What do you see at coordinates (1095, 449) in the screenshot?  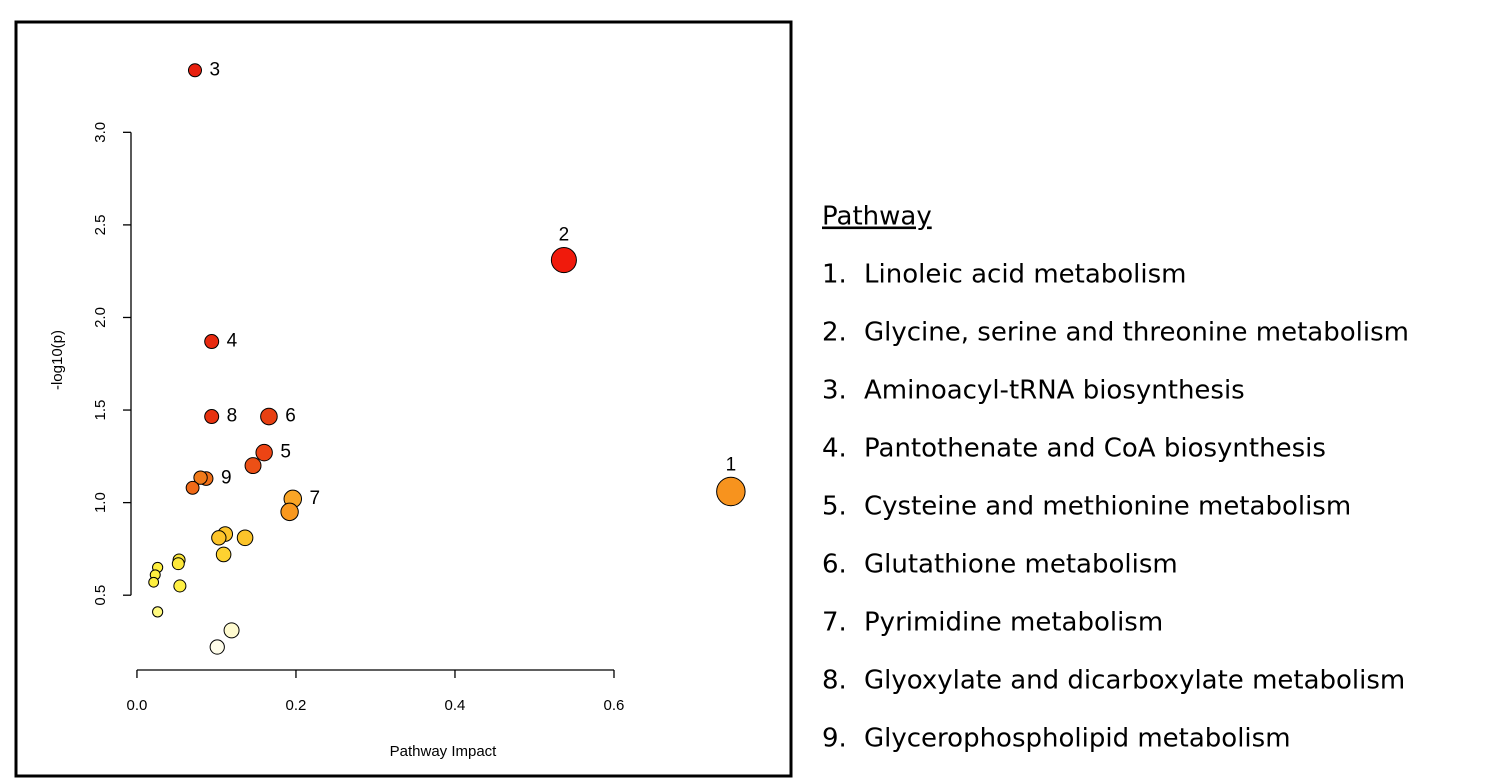 I see `legend-item: Pantothenate and CoA biosynthesis` at bounding box center [1095, 449].